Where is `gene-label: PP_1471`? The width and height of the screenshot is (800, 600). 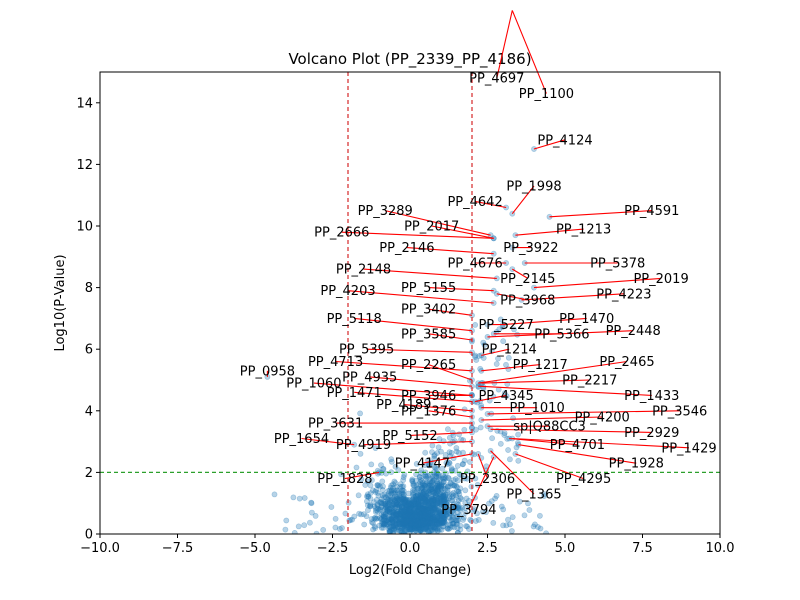 gene-label: PP_1471 is located at coordinates (354, 393).